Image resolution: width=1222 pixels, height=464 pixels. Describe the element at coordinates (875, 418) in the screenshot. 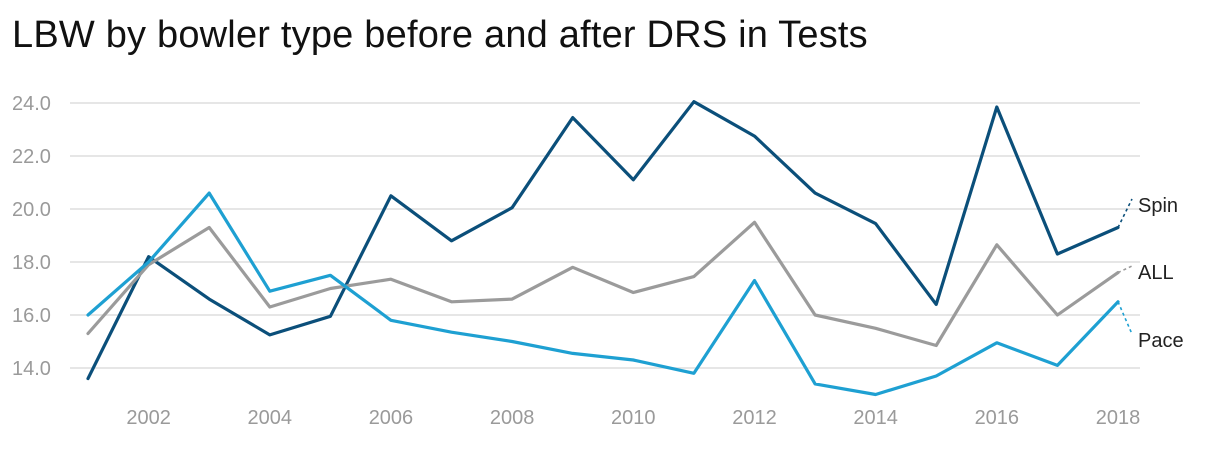

I see `x-tick-label: 2014` at that location.